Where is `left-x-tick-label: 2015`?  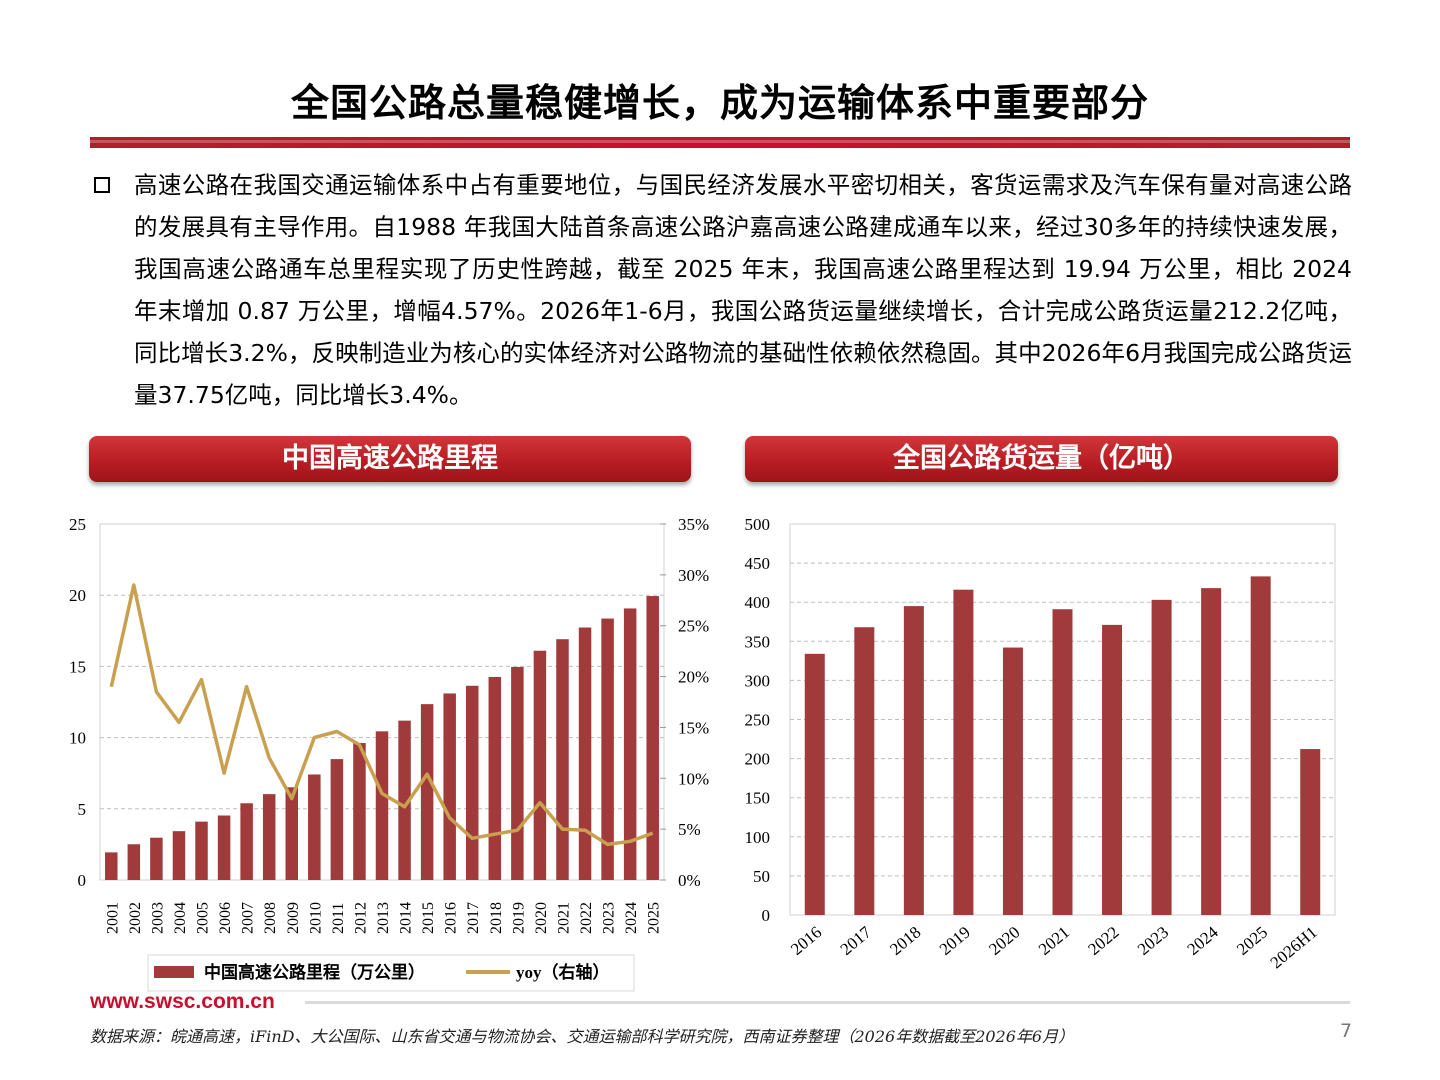
left-x-tick-label: 2015 is located at coordinates (428, 918).